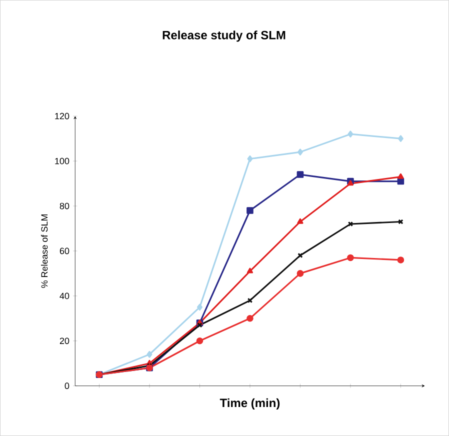 The height and width of the screenshot is (436, 449). I want to click on y-tick-label: 0, so click(67, 386).